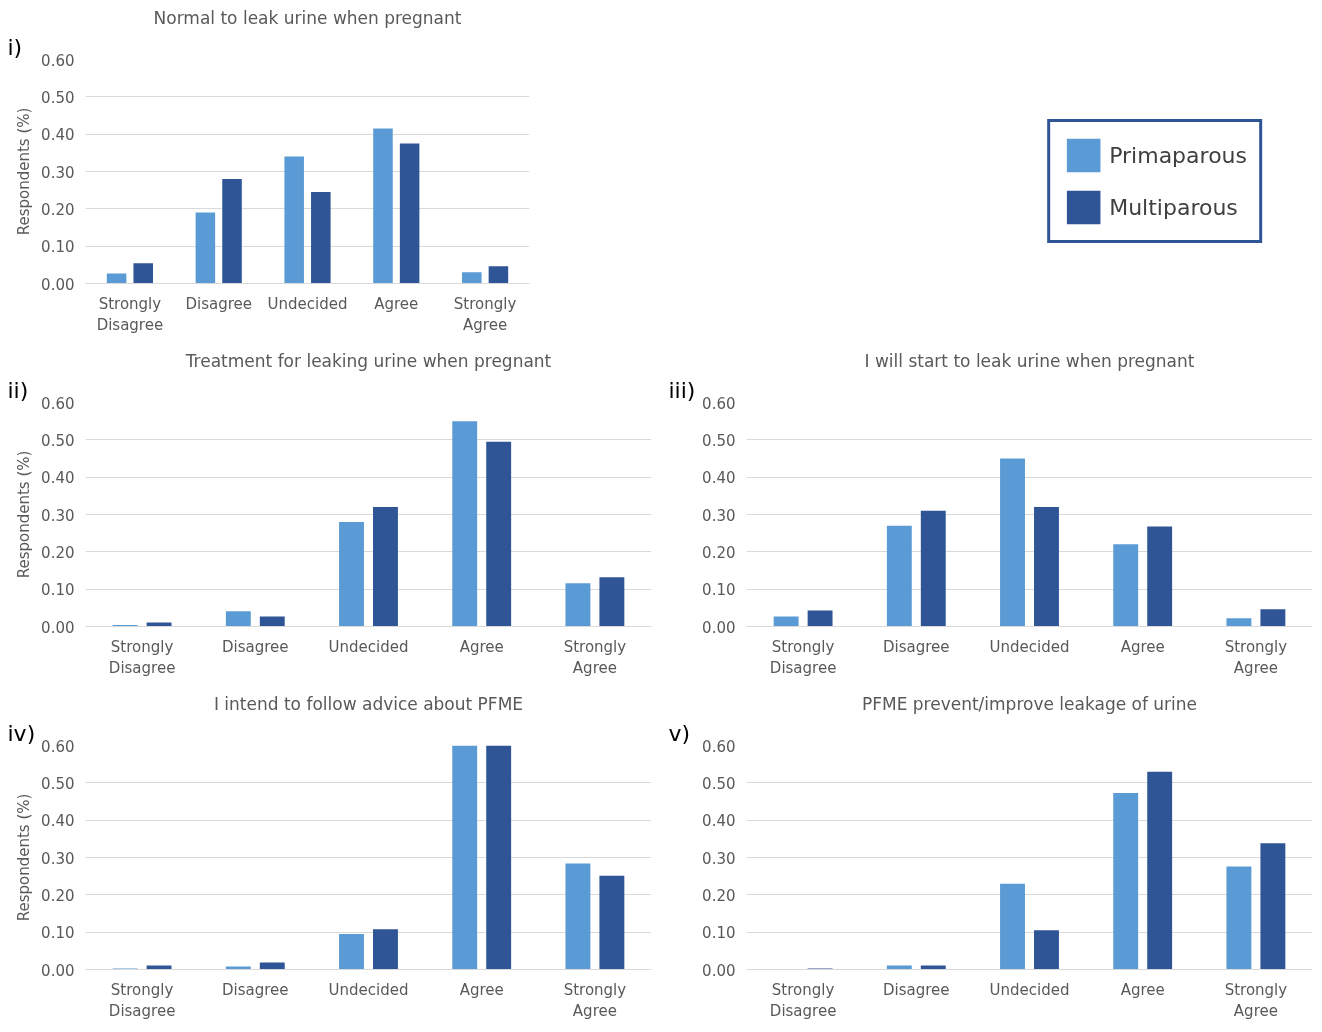 This screenshot has height=1032, width=1322. What do you see at coordinates (1173, 207) in the screenshot?
I see `legend-label: Multiparous` at bounding box center [1173, 207].